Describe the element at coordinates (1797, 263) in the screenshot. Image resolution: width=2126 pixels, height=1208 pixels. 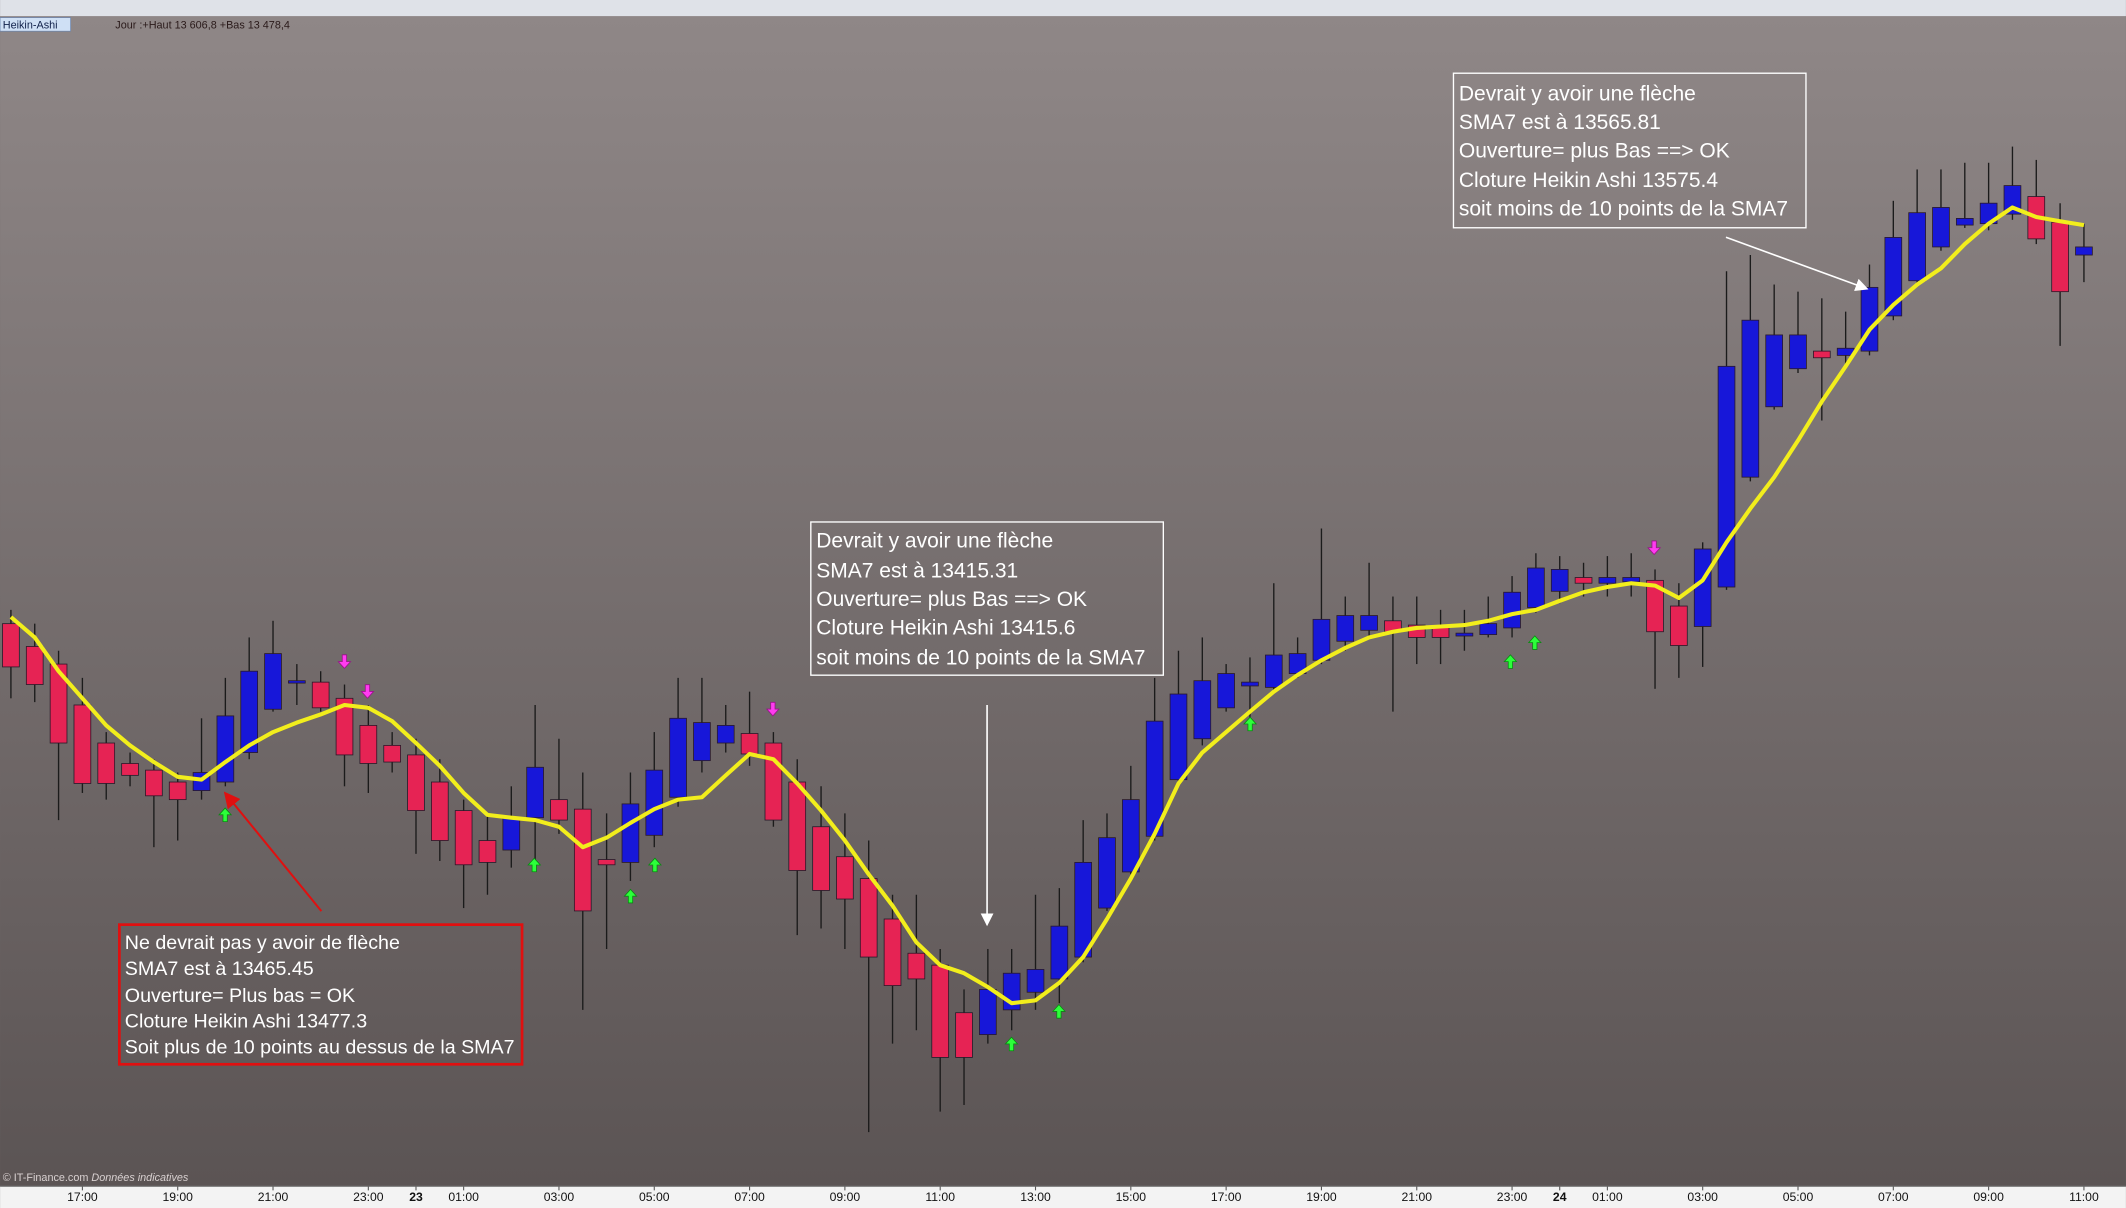
I see `annotation-arrow` at that location.